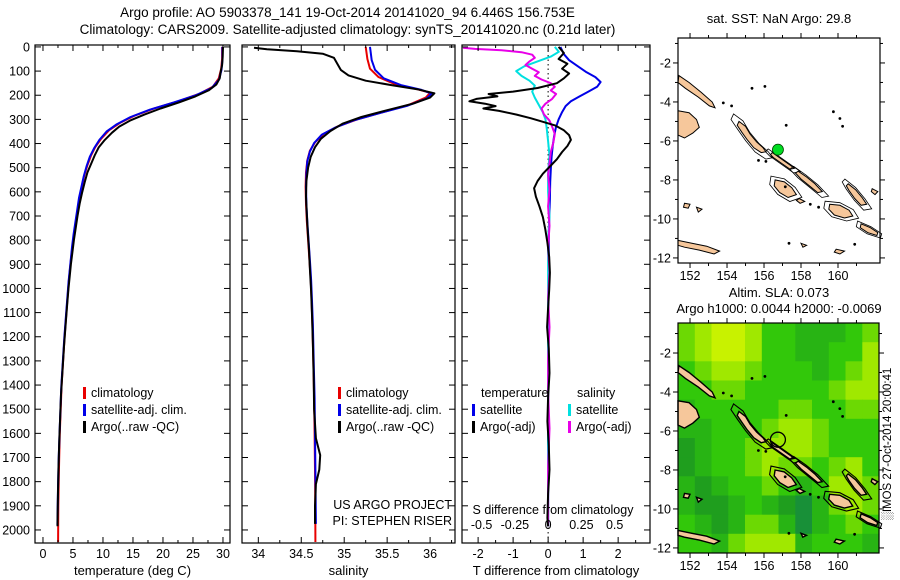 The width and height of the screenshot is (900, 580). Describe the element at coordinates (690, 276) in the screenshot. I see `sst-map-xtick-label: 152` at that location.